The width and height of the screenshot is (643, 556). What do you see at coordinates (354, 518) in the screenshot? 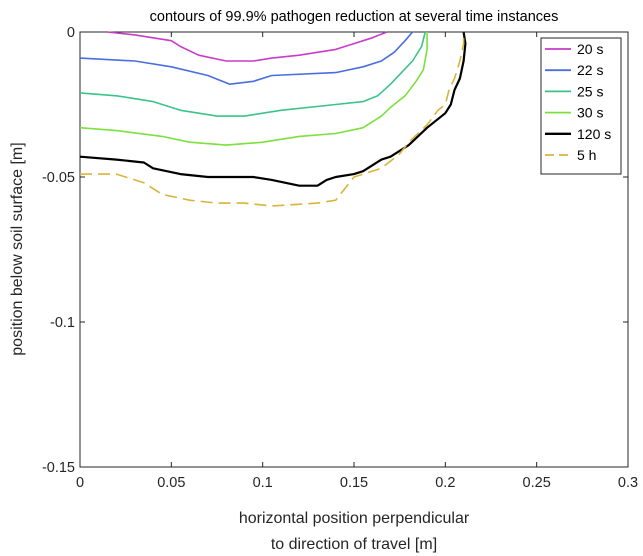
I see `x-axis-label-line1: horizontal position perpendicular` at bounding box center [354, 518].